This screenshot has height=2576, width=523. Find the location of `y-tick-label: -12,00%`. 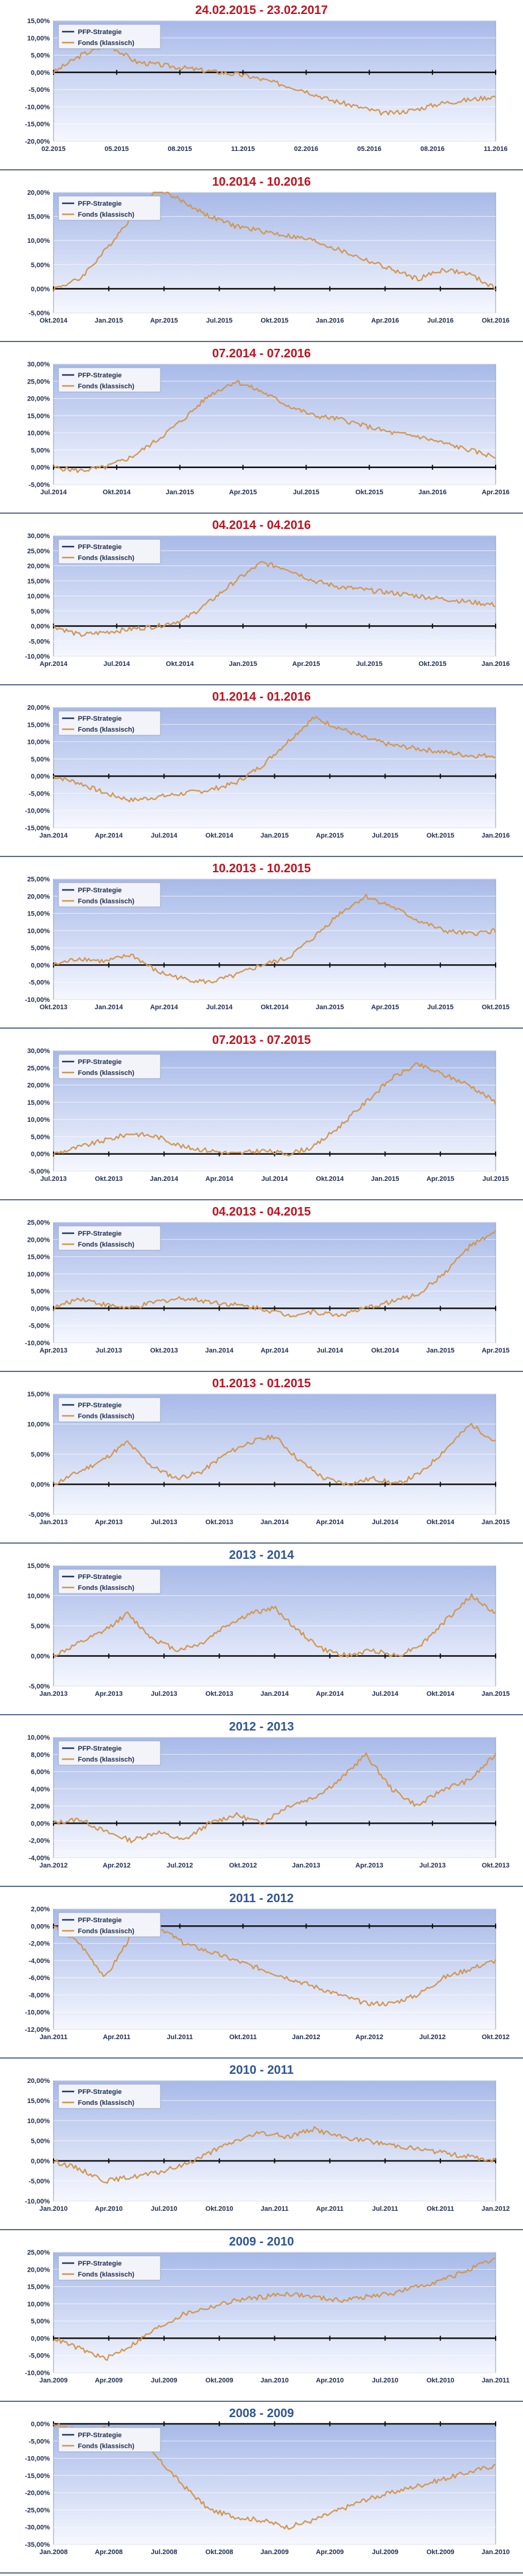

y-tick-label: -12,00% is located at coordinates (38, 2030).